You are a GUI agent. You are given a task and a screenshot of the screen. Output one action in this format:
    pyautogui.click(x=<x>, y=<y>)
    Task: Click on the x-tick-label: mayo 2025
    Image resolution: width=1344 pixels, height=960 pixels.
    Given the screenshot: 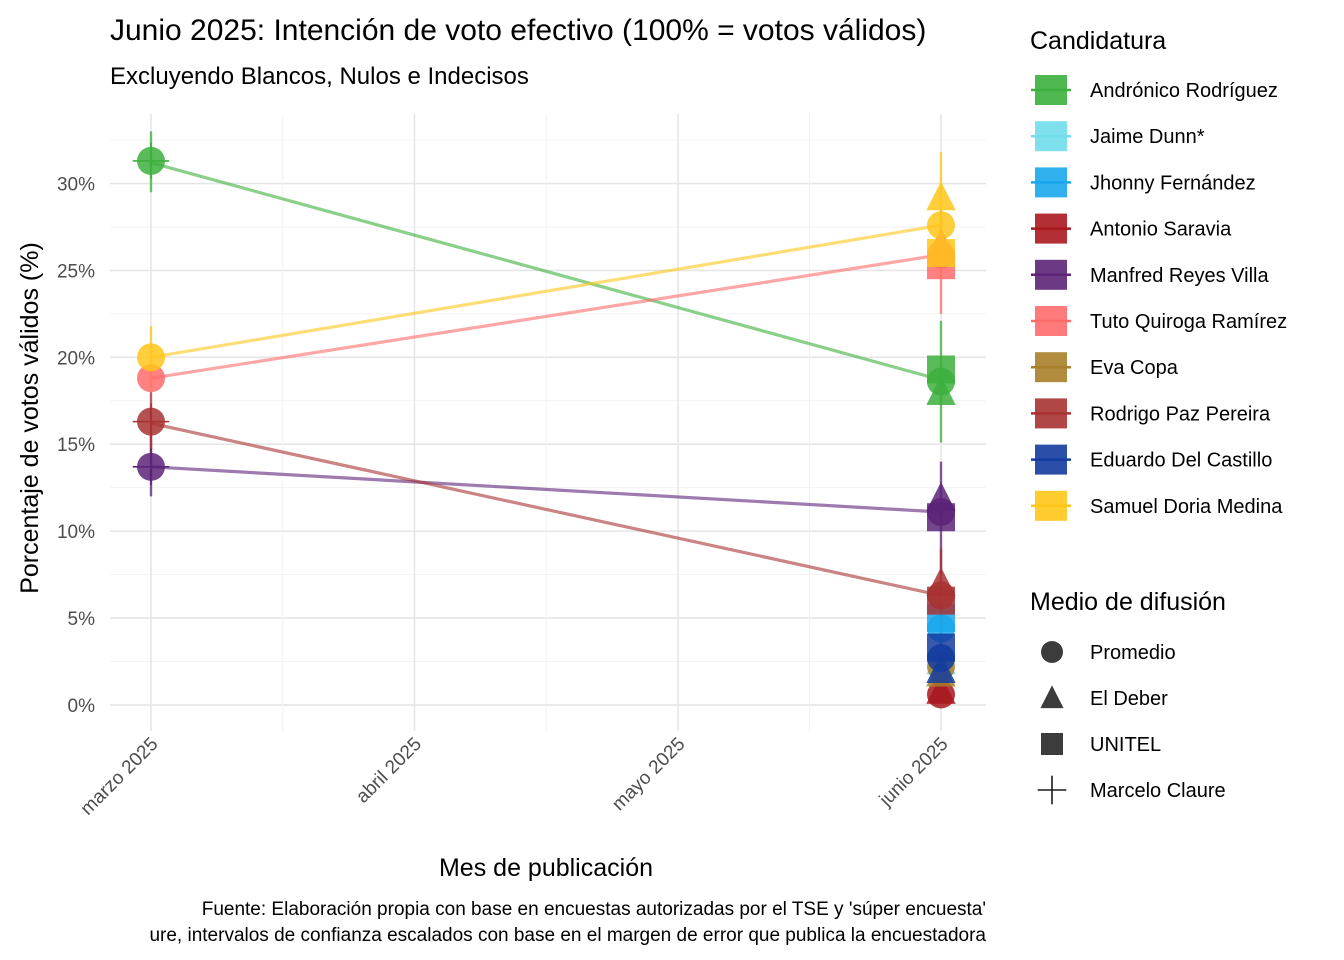 What is the action you would take?
    pyautogui.click(x=648, y=774)
    